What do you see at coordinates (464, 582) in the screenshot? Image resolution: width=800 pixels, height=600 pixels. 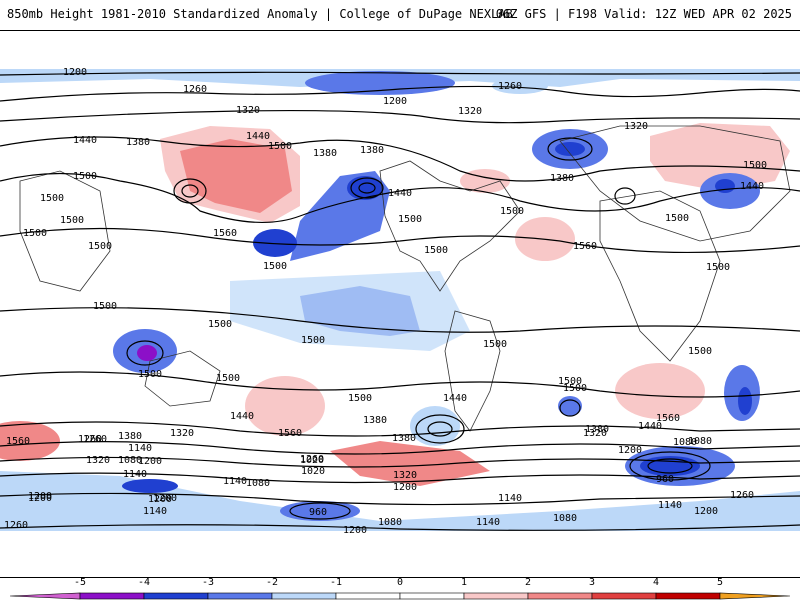 I see `scale-tick-label: 1` at bounding box center [464, 582].